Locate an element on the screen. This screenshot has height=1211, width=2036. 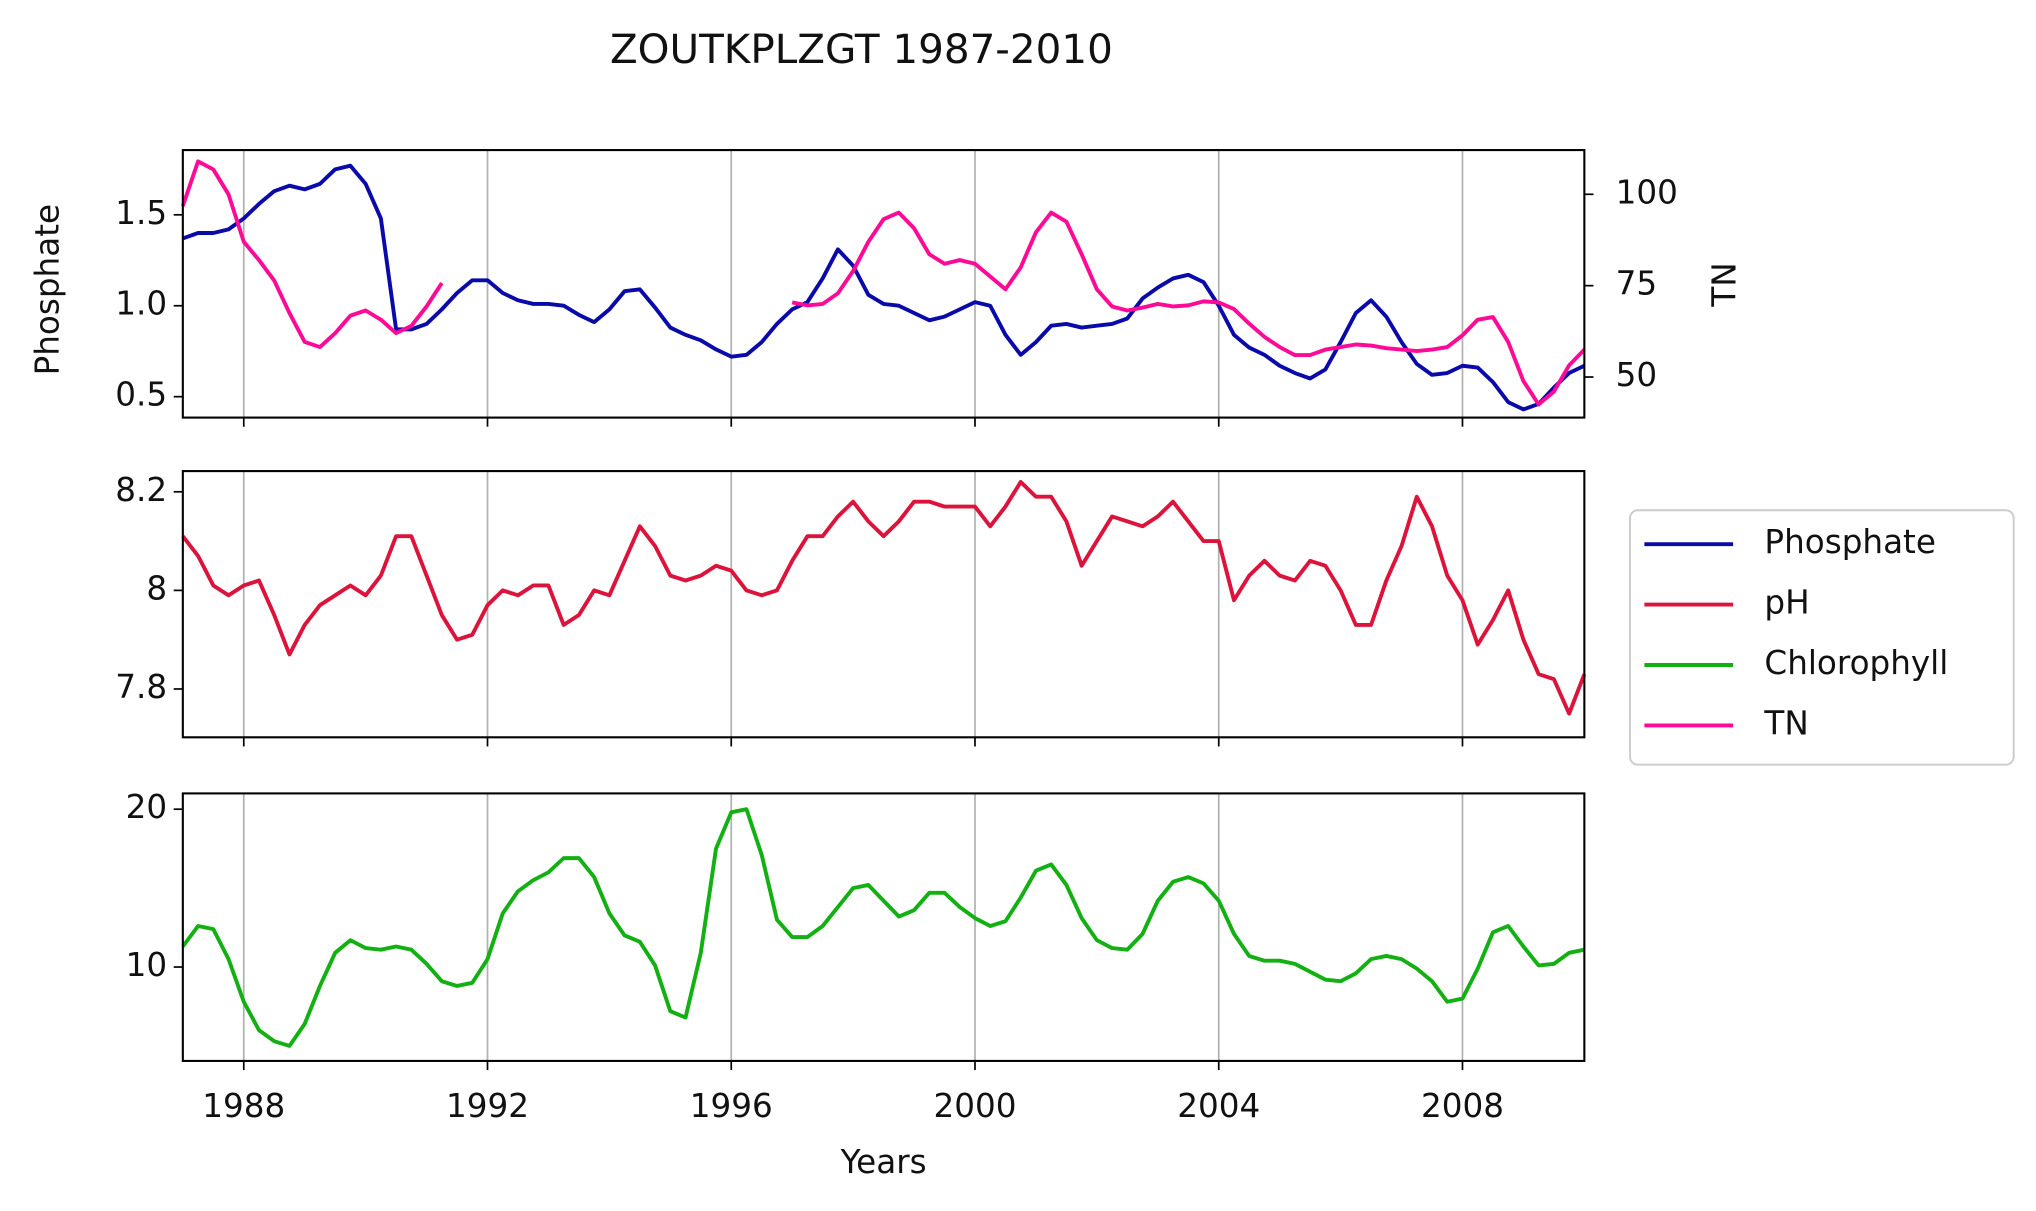
y-axis-label: Phosphate is located at coordinates (48, 289).